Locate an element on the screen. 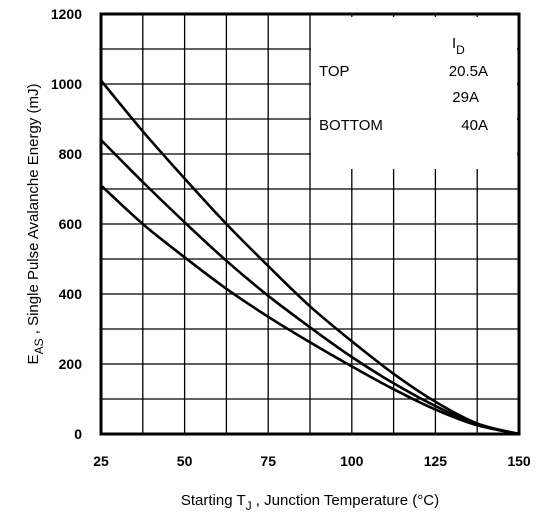 This screenshot has width=549, height=519. y-tick-label: 600 is located at coordinates (71, 224).